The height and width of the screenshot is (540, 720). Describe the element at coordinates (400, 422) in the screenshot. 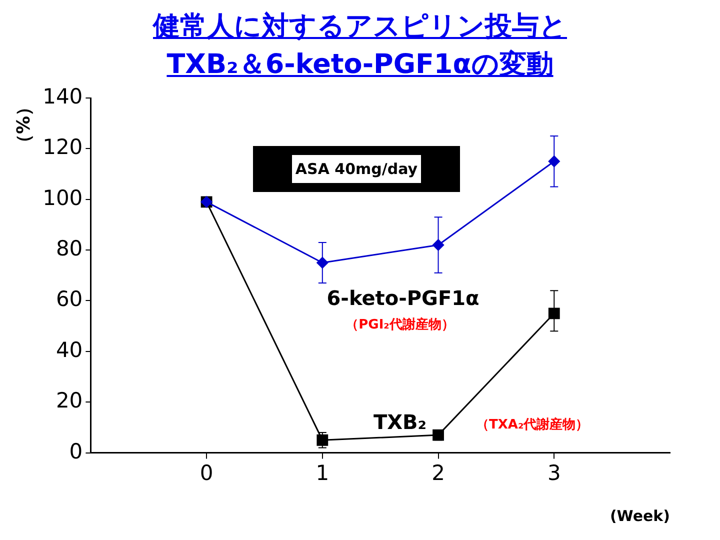

I see `series-label: TXB₂` at that location.